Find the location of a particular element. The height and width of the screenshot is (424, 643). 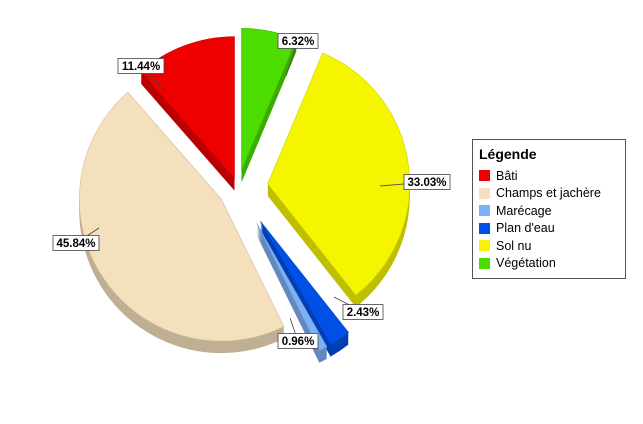

percent-text-v-g-tation: 6.32% is located at coordinates (298, 42).